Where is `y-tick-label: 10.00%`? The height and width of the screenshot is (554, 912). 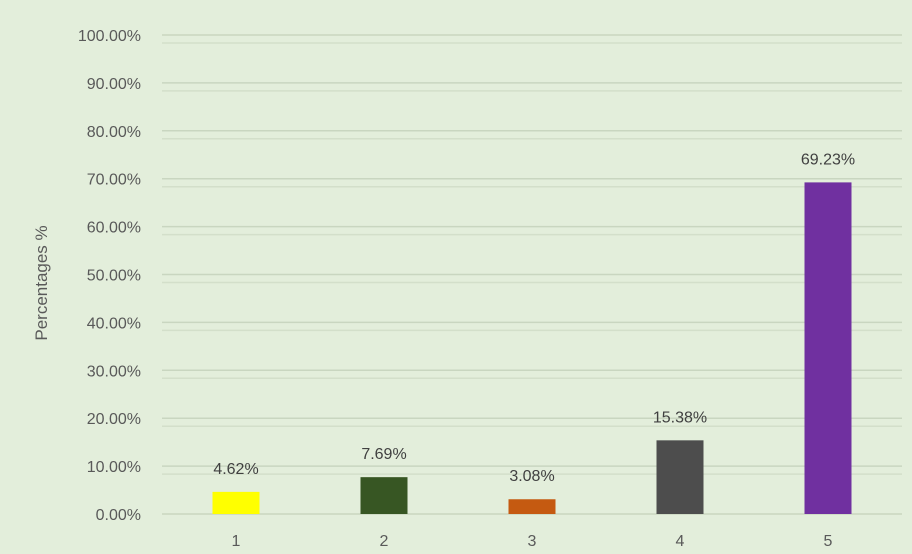
y-tick-label: 10.00% is located at coordinates (114, 467).